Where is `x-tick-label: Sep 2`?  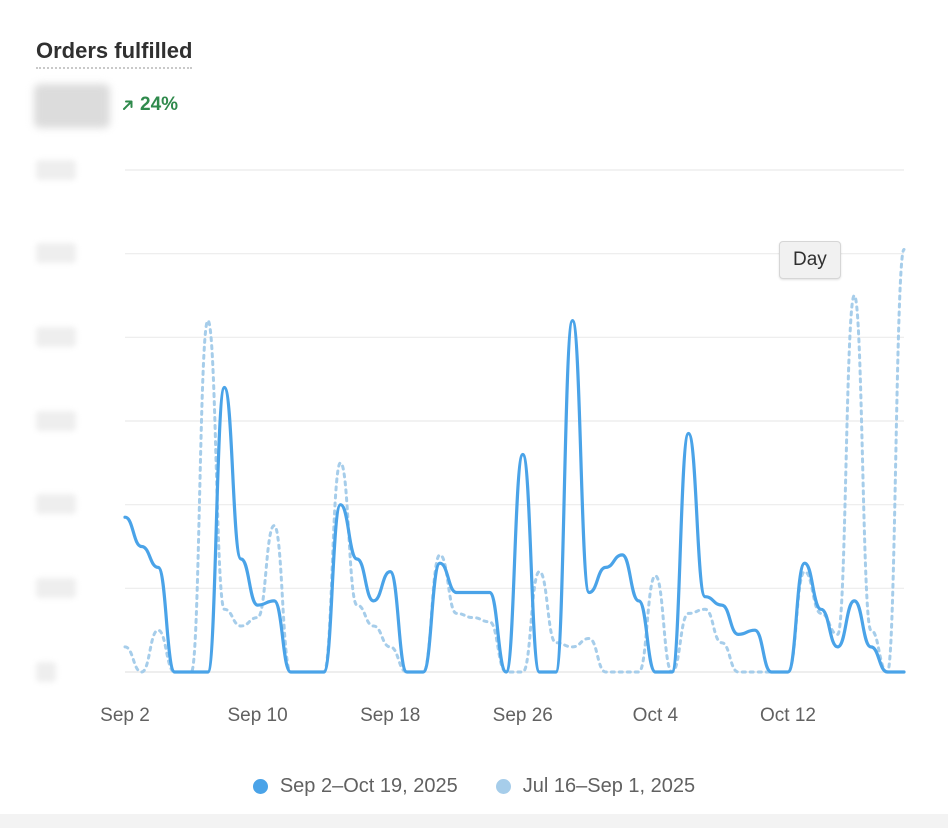
x-tick-label: Sep 2 is located at coordinates (125, 715).